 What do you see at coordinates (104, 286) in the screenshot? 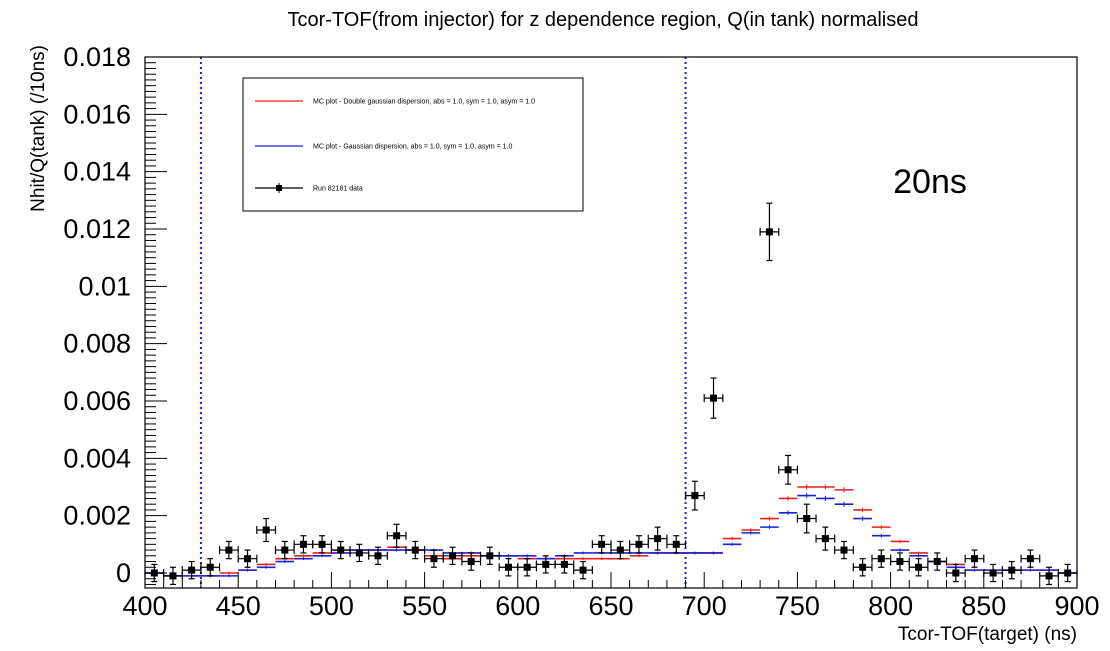
I see `y-tick-label: 0.01` at bounding box center [104, 286].